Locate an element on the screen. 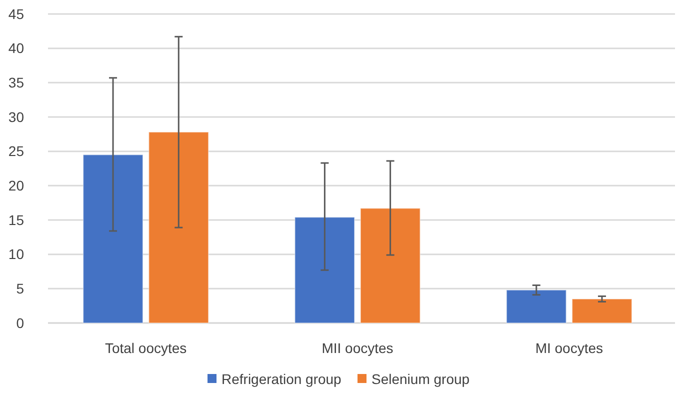 This screenshot has height=396, width=685. legend-label: Selenium group is located at coordinates (421, 379).